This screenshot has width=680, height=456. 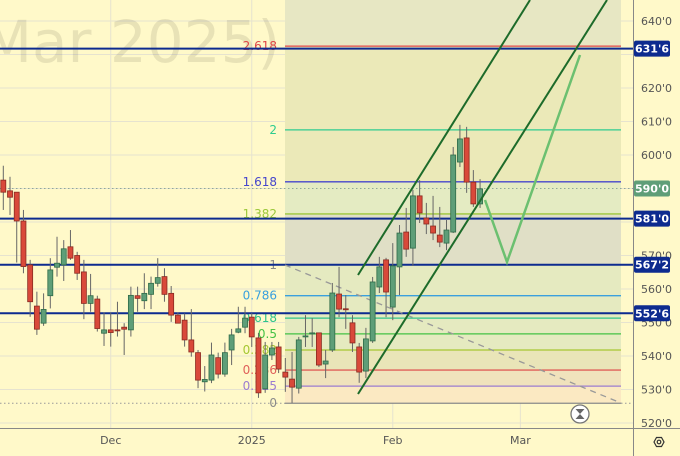 I want to click on price-tag: 552'6, so click(x=652, y=313).